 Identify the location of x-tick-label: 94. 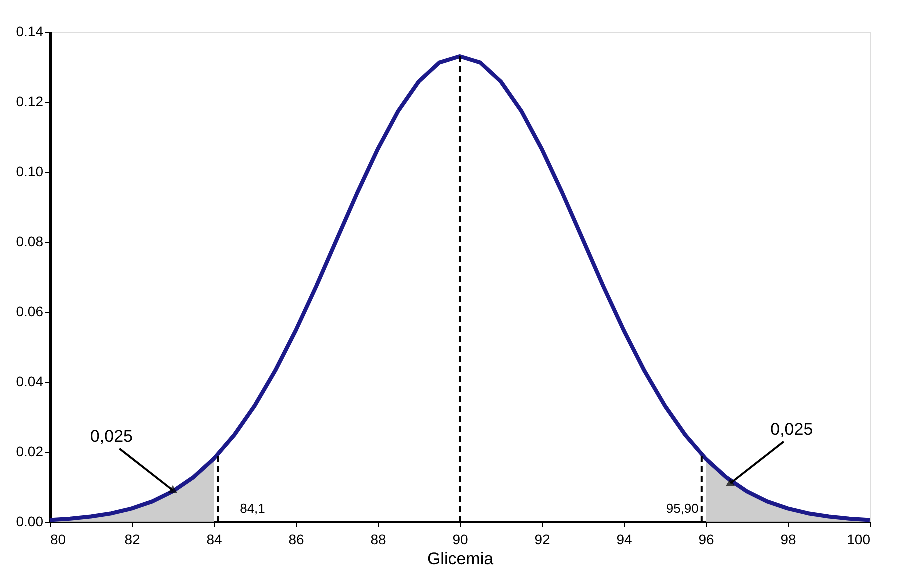
(624, 540).